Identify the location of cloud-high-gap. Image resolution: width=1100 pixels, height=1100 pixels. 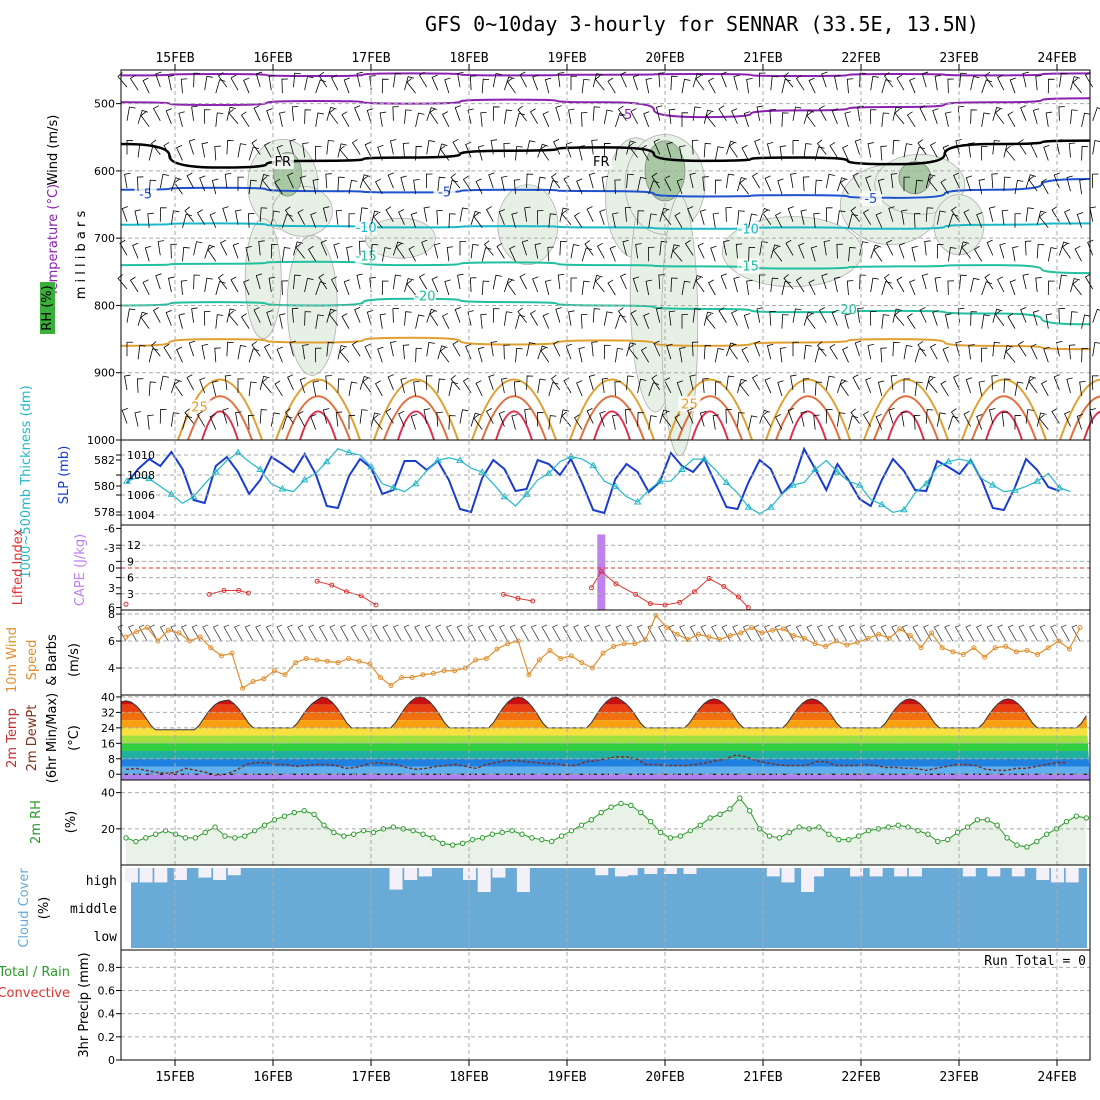
(425, 872).